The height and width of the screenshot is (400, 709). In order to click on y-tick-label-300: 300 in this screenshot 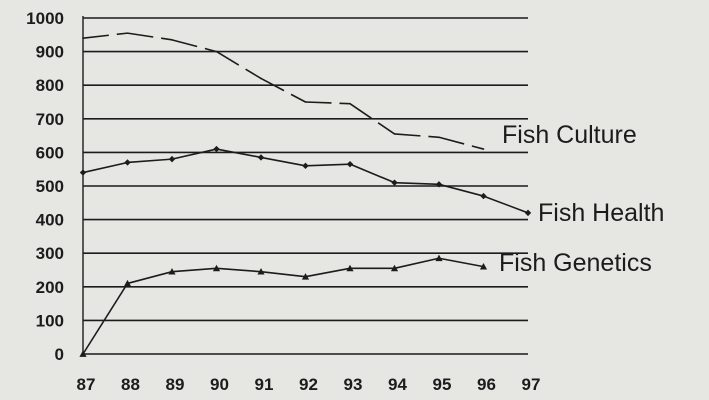, I will do `click(50, 253)`.